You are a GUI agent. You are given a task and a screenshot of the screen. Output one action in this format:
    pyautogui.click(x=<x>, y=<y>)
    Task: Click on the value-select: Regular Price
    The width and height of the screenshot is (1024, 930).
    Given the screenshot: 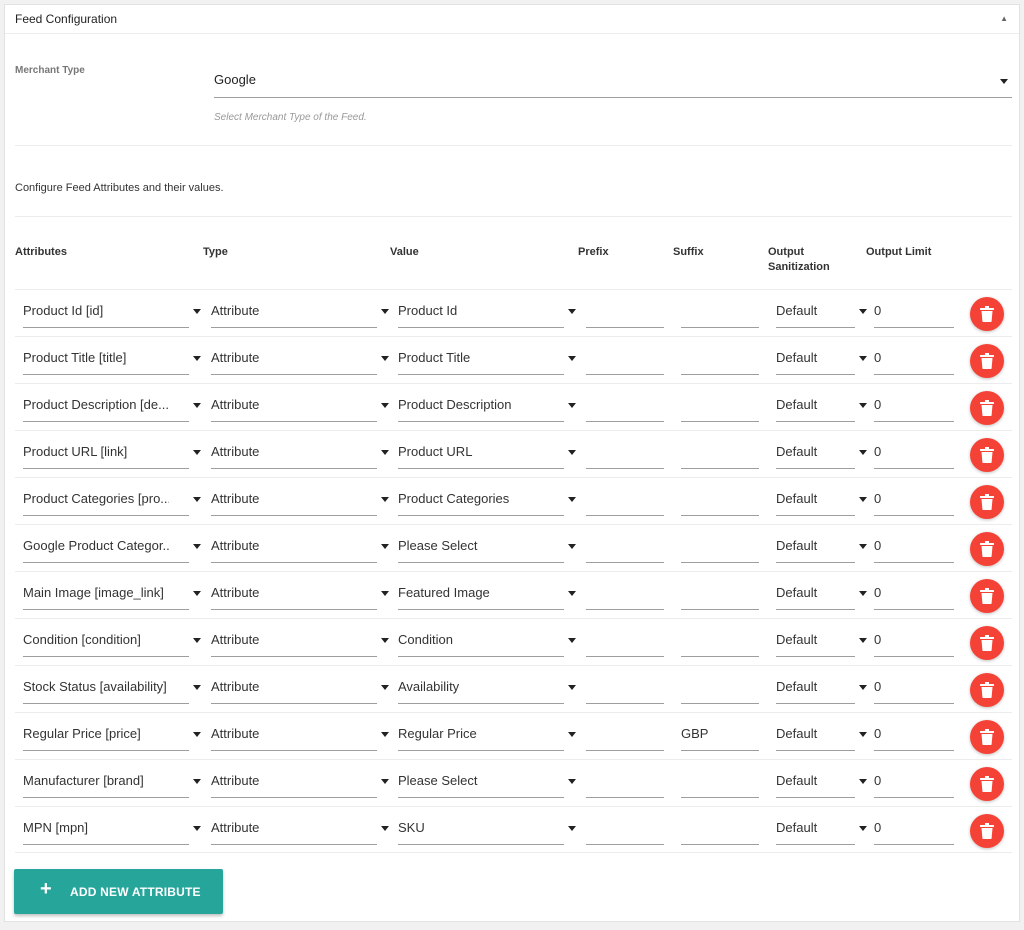 What is the action you would take?
    pyautogui.click(x=487, y=733)
    